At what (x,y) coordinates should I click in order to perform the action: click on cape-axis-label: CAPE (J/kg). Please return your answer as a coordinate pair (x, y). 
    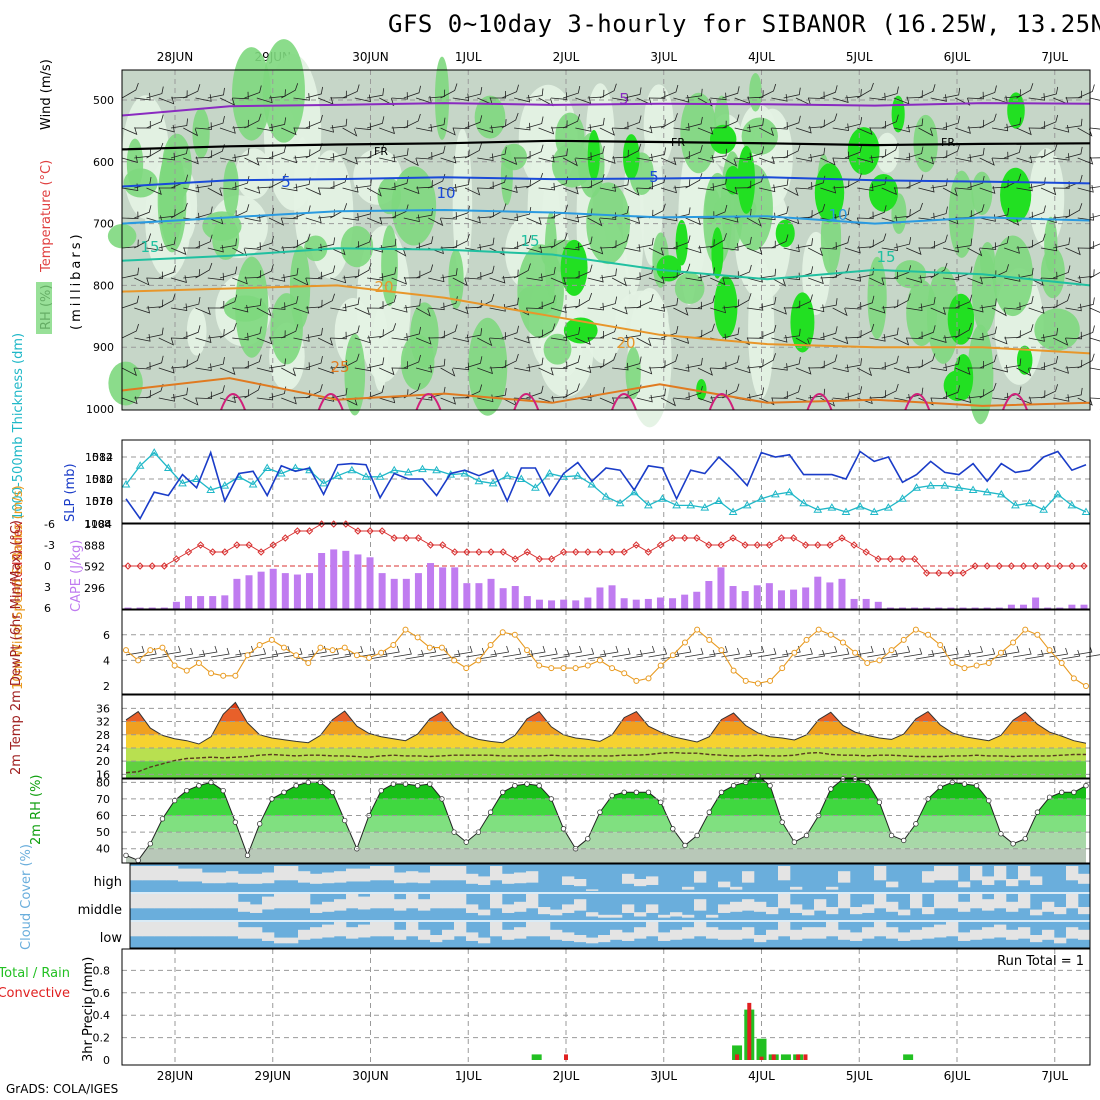
    Looking at the image, I should click on (76, 576).